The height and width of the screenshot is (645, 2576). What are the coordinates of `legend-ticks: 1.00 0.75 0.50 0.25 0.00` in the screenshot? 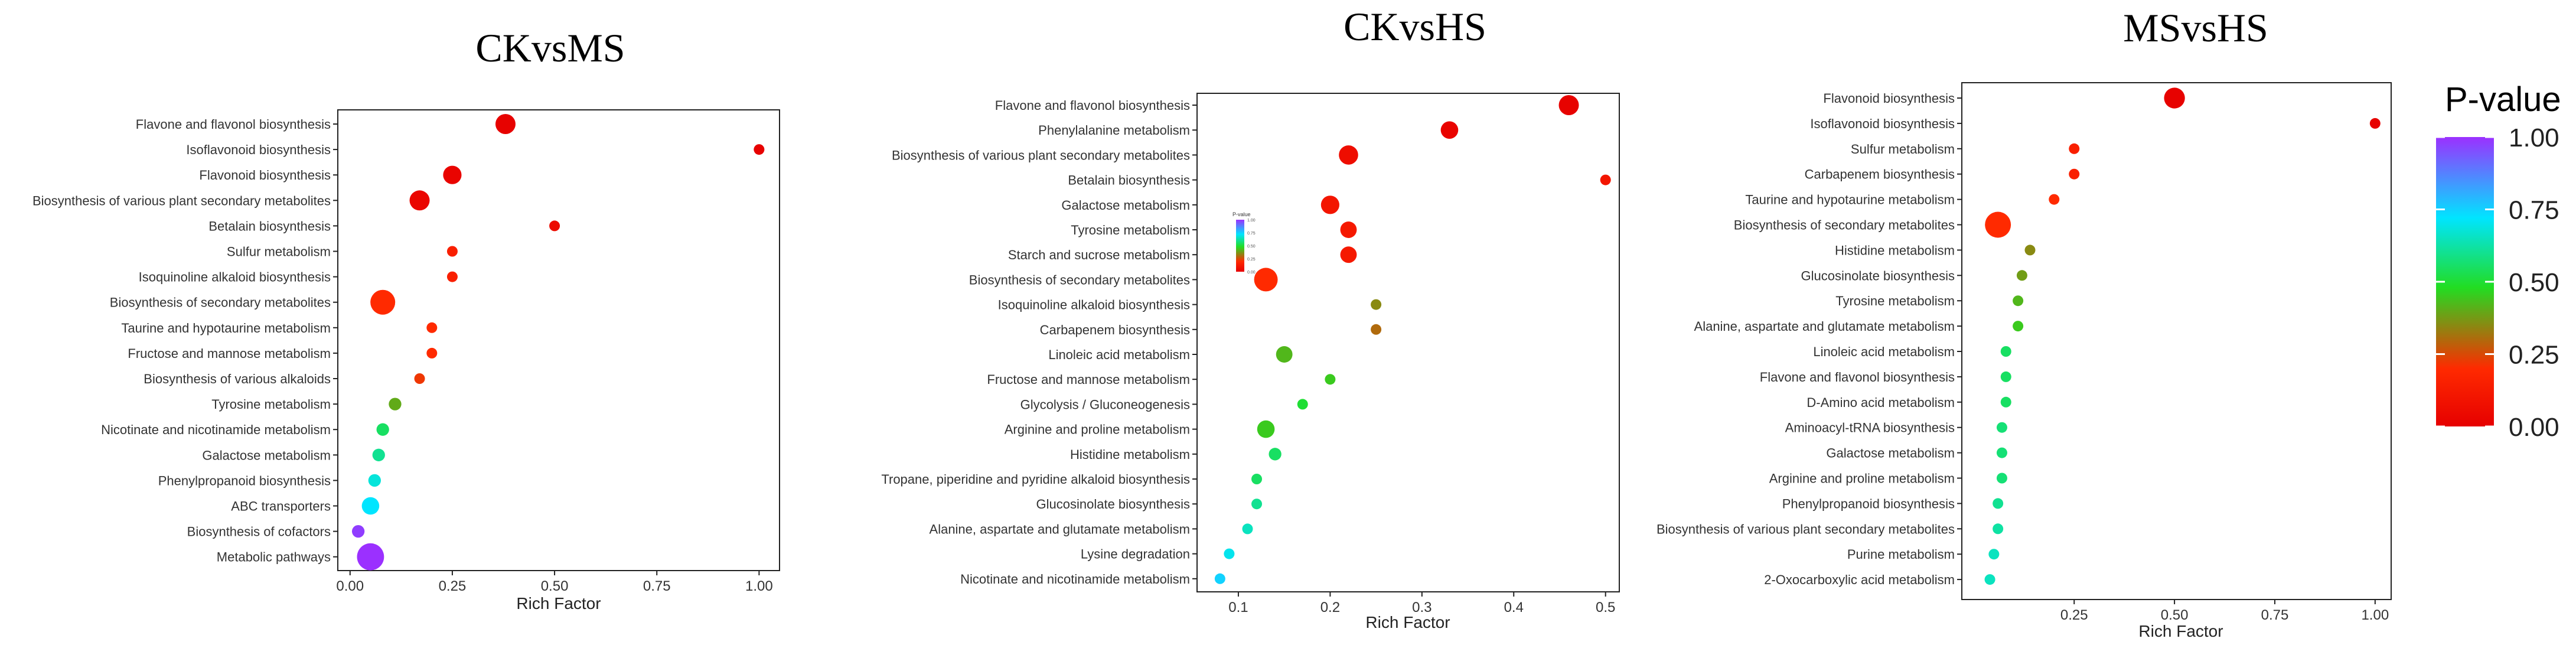 It's located at (2498, 282).